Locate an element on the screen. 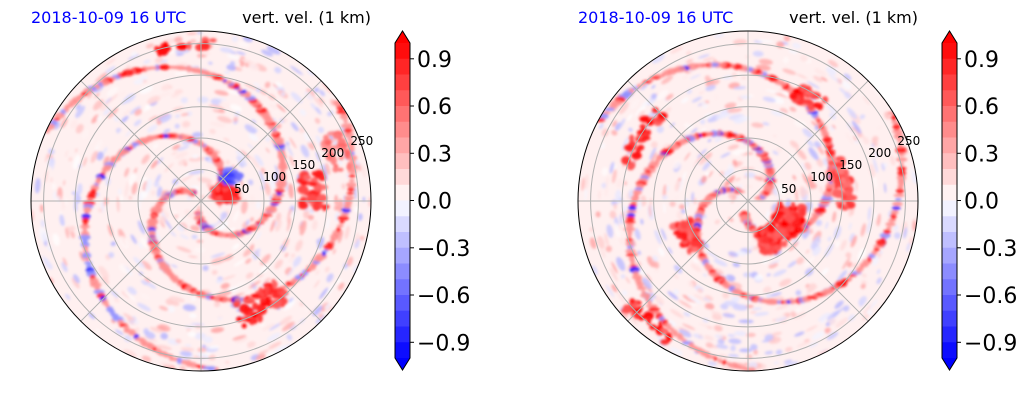  colorbar-tick-label: 0.9 is located at coordinates (434, 60).